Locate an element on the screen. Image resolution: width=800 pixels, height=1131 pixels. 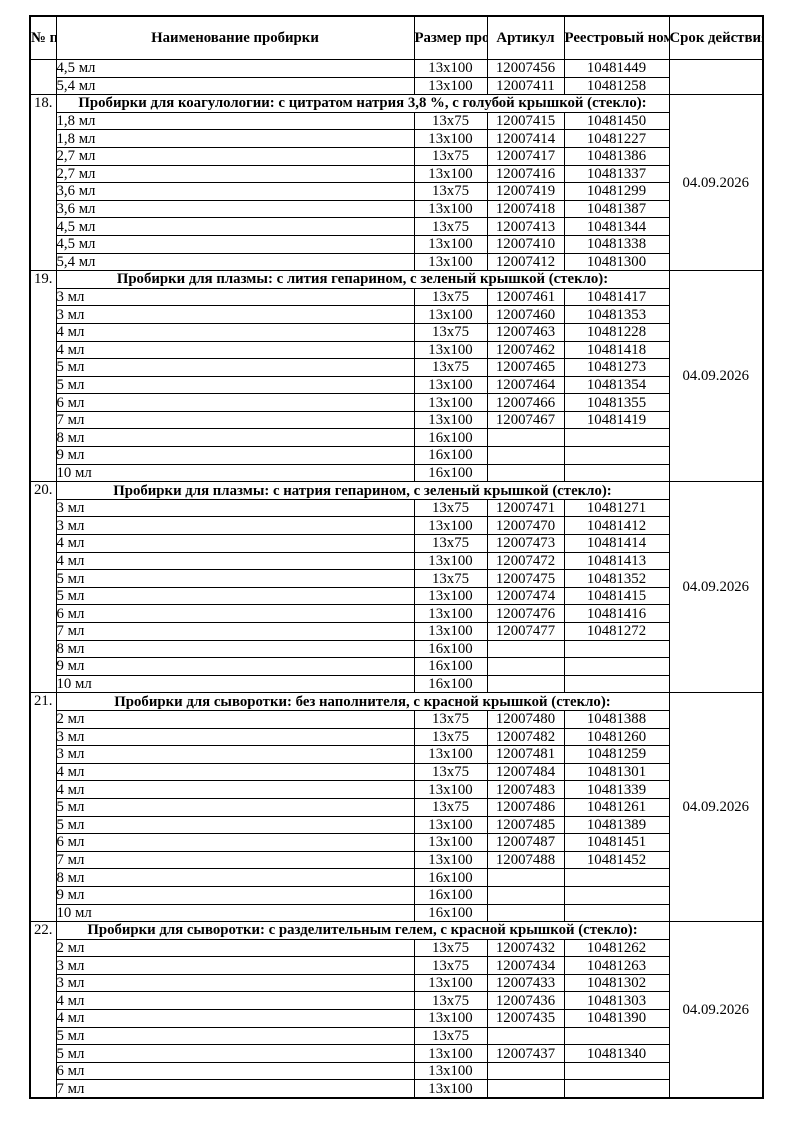
term-cell is located at coordinates (716, 77).